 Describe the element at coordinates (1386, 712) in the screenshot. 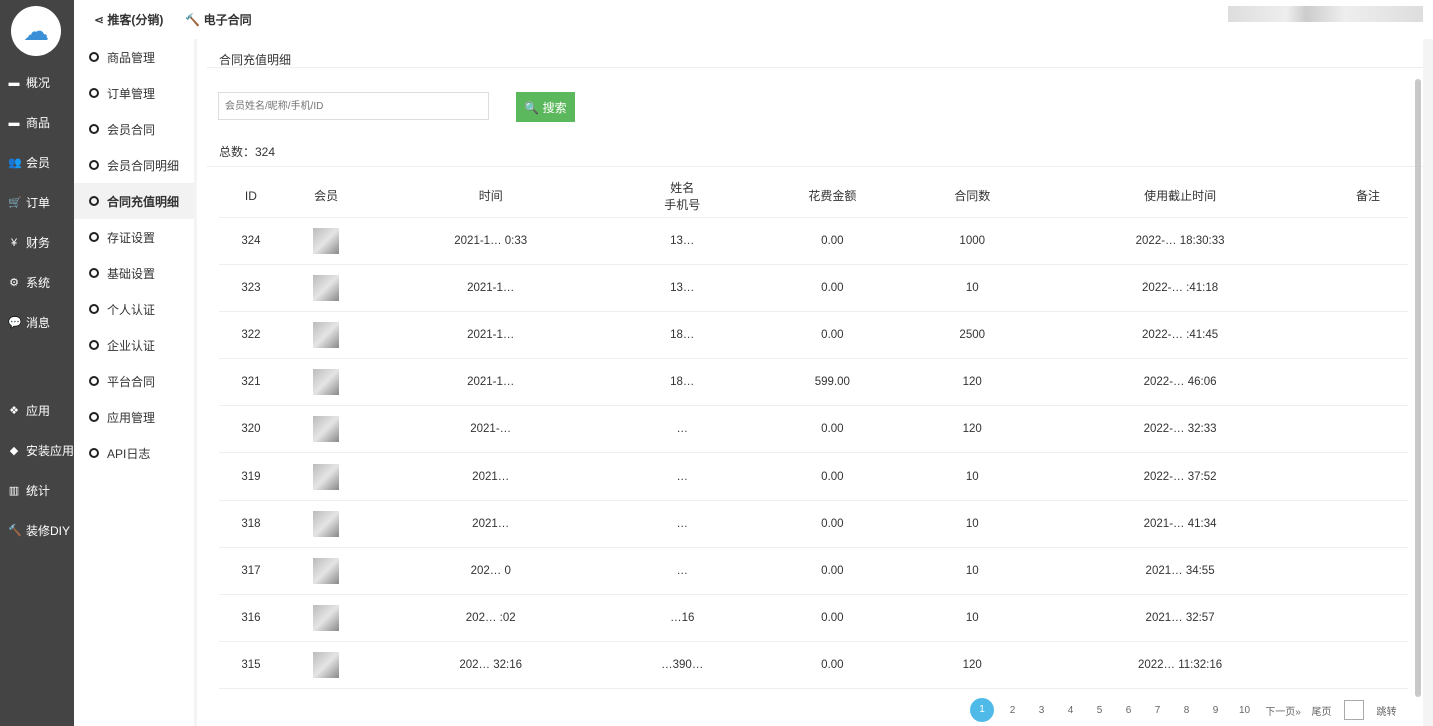

I see `jump-button: 跳转` at that location.